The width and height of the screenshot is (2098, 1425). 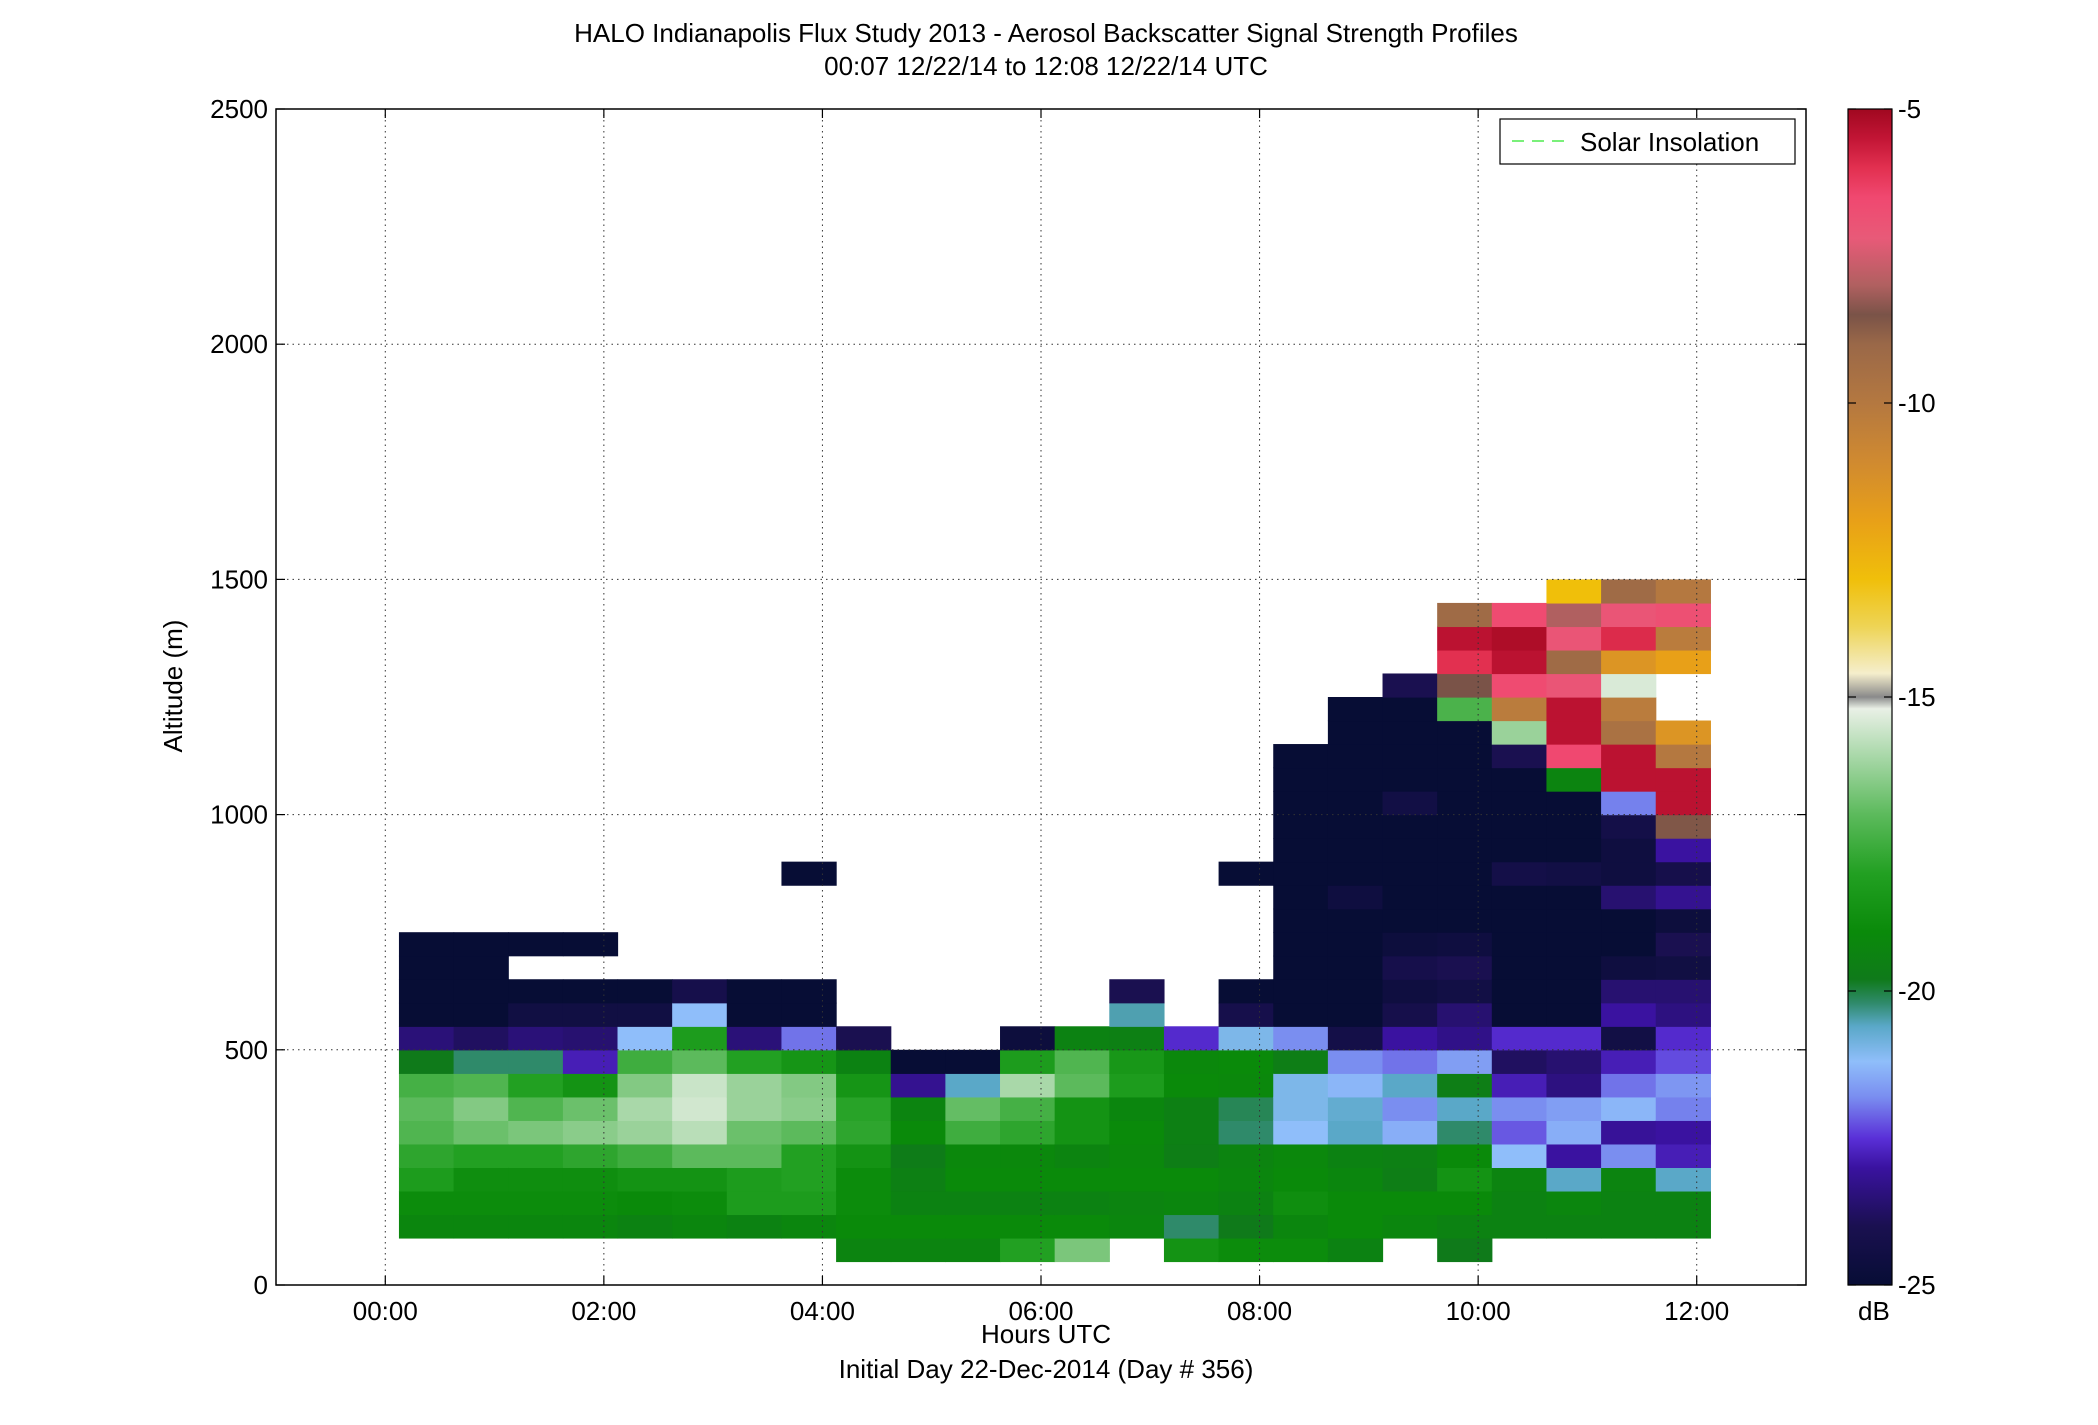 What do you see at coordinates (246, 1050) in the screenshot?
I see `y-tick-label: 500` at bounding box center [246, 1050].